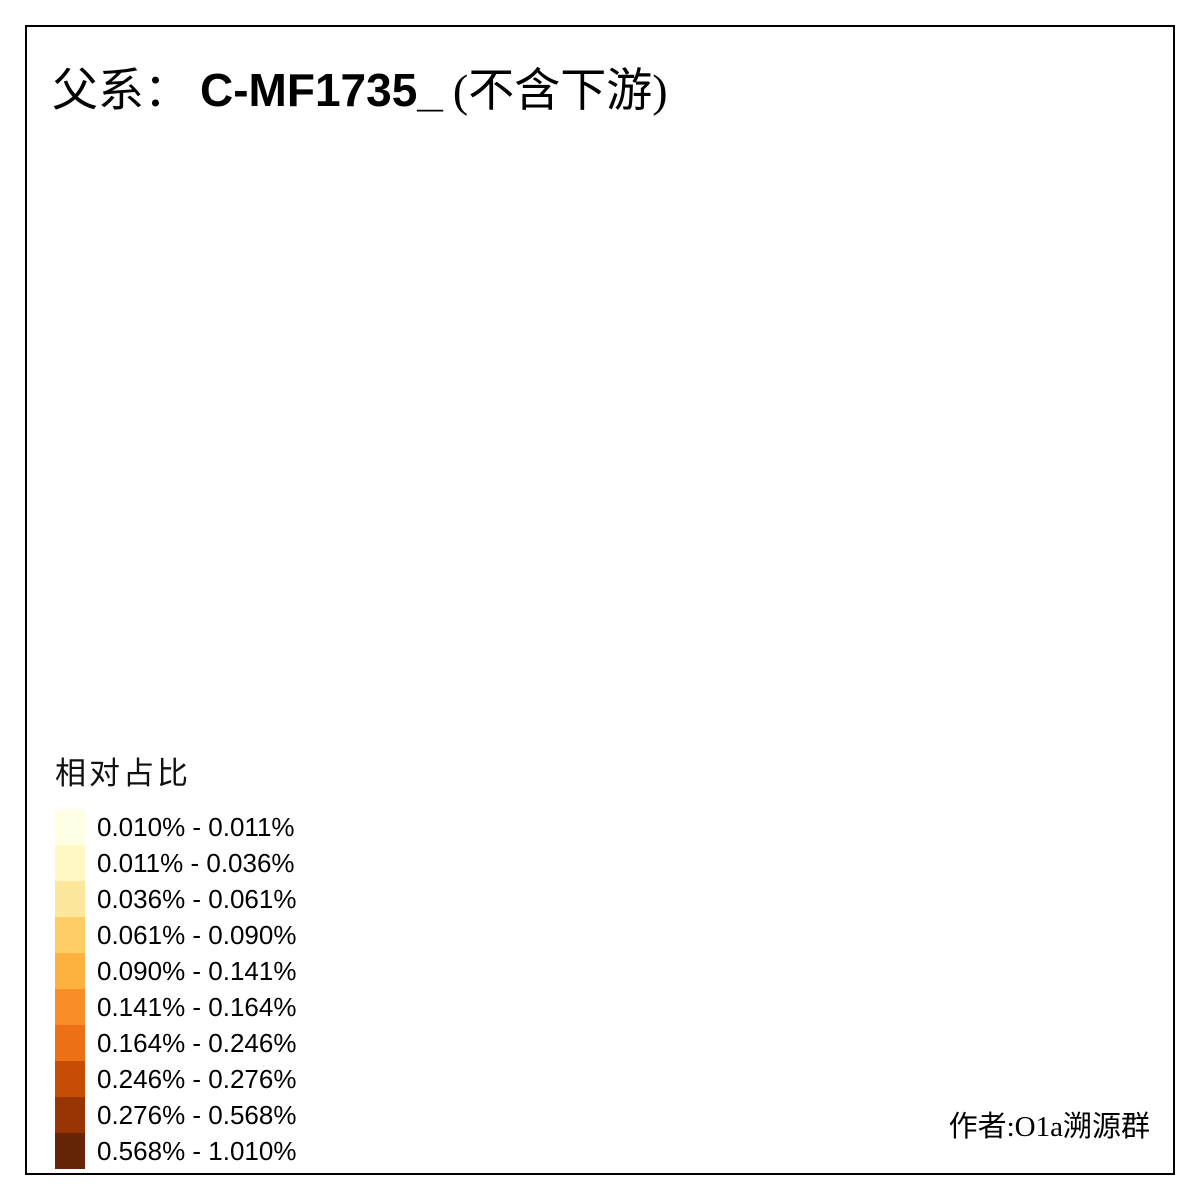  What do you see at coordinates (197, 971) in the screenshot?
I see `legend-label: 0.090% - 0.141%` at bounding box center [197, 971].